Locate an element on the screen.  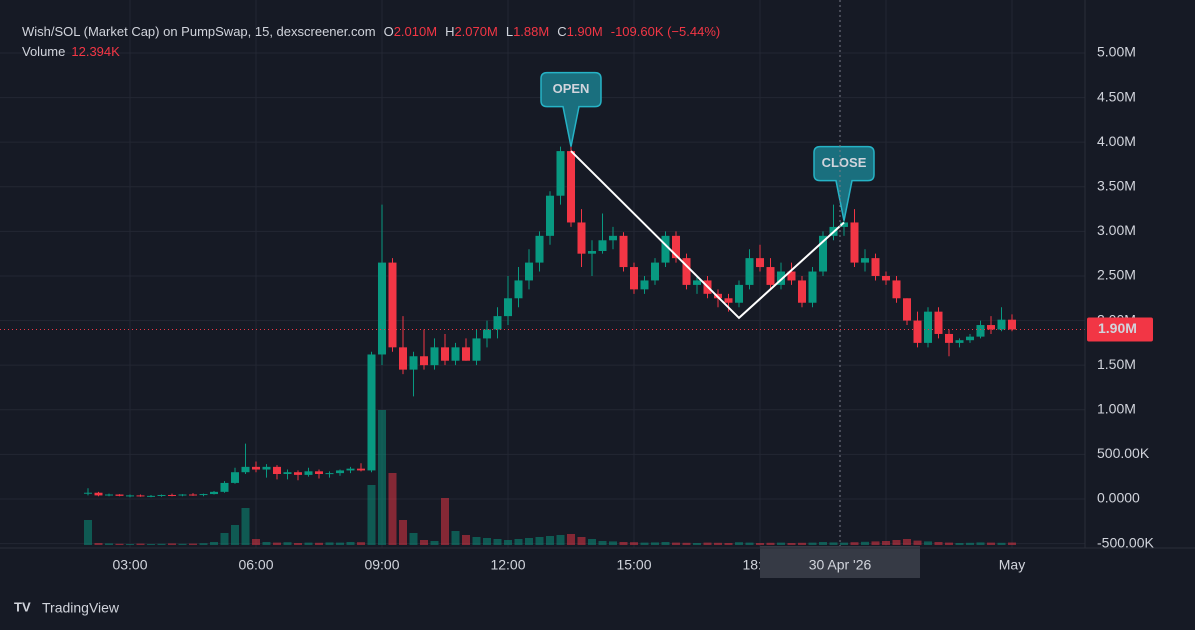
header-text: H is located at coordinates (449, 31).